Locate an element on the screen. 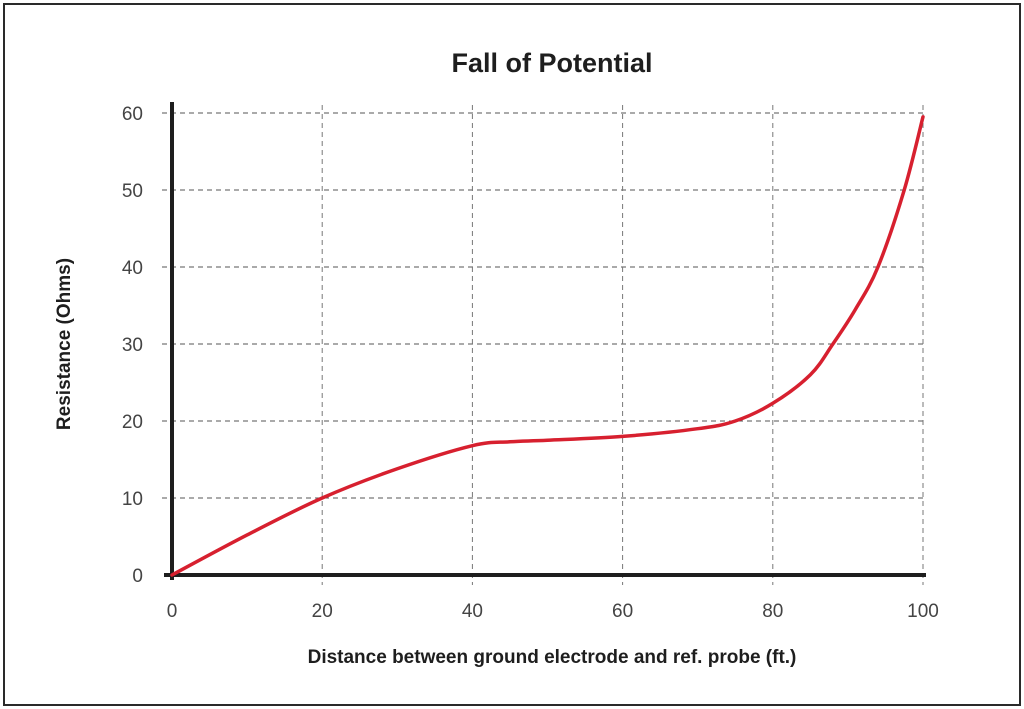  y-tick-label: 50 is located at coordinates (132, 191).